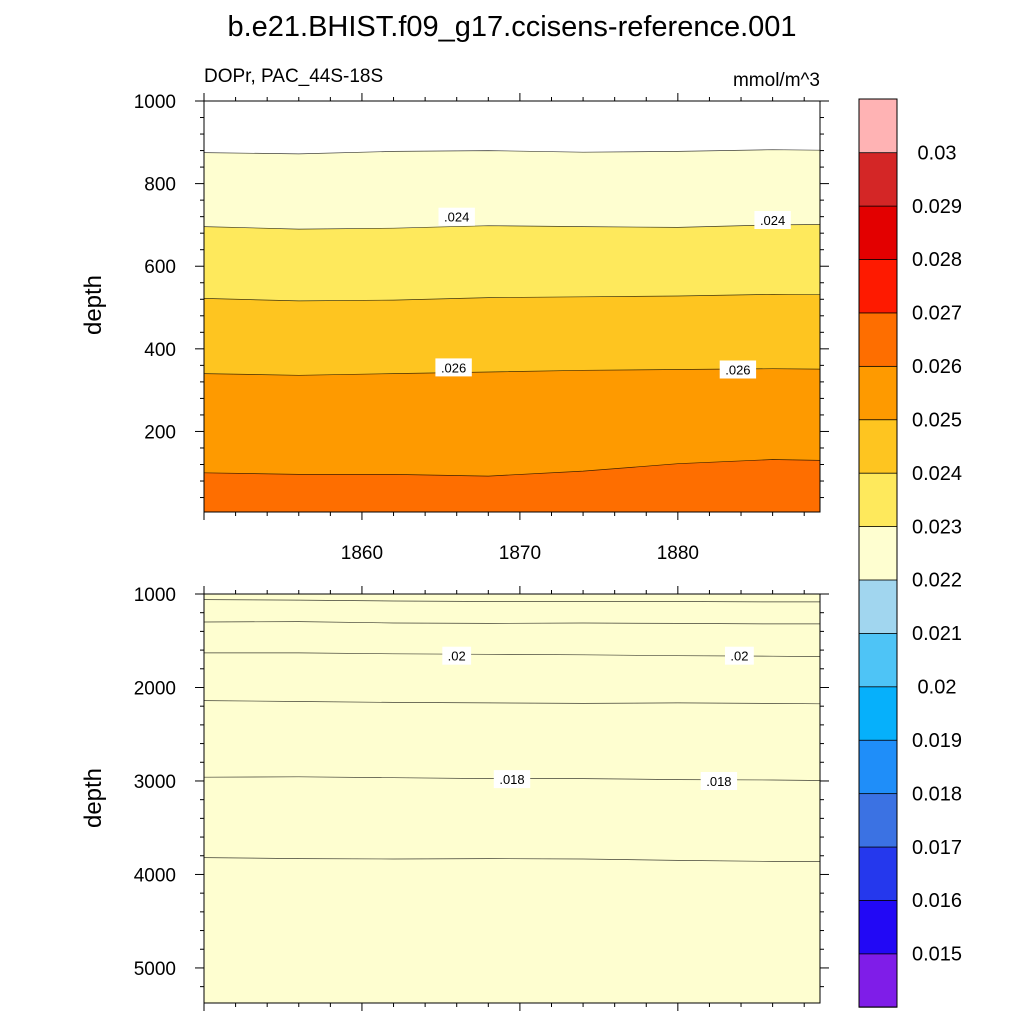 The width and height of the screenshot is (1024, 1024). I want to click on contour-label-3: .018, so click(718, 781).